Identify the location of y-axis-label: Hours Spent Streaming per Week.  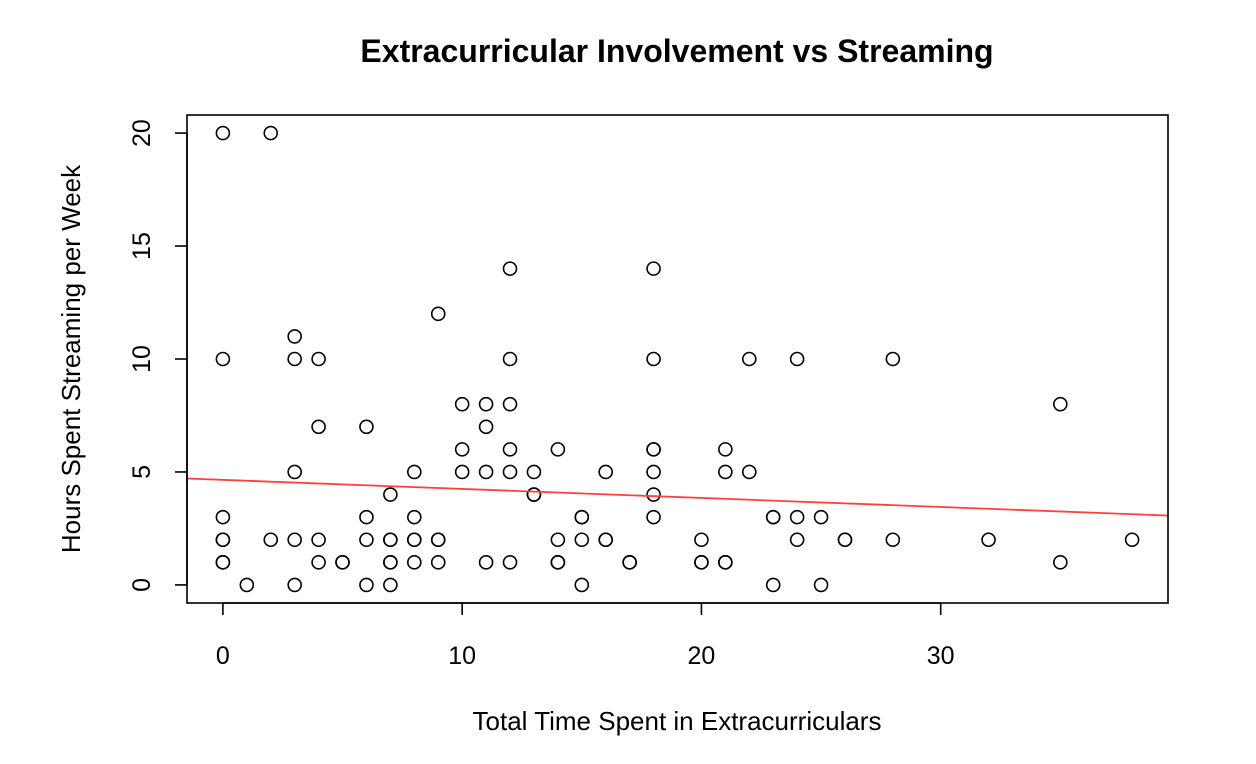
(71, 358).